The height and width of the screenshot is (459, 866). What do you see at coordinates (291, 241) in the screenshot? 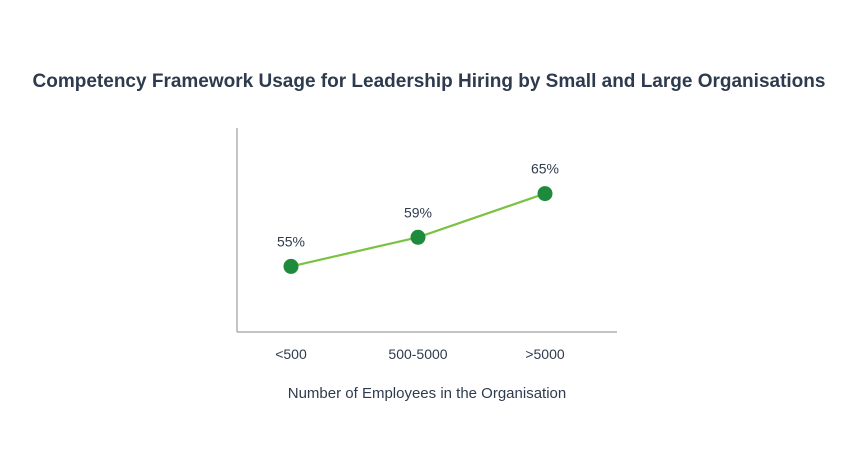
I see `data-label-1: 55%` at bounding box center [291, 241].